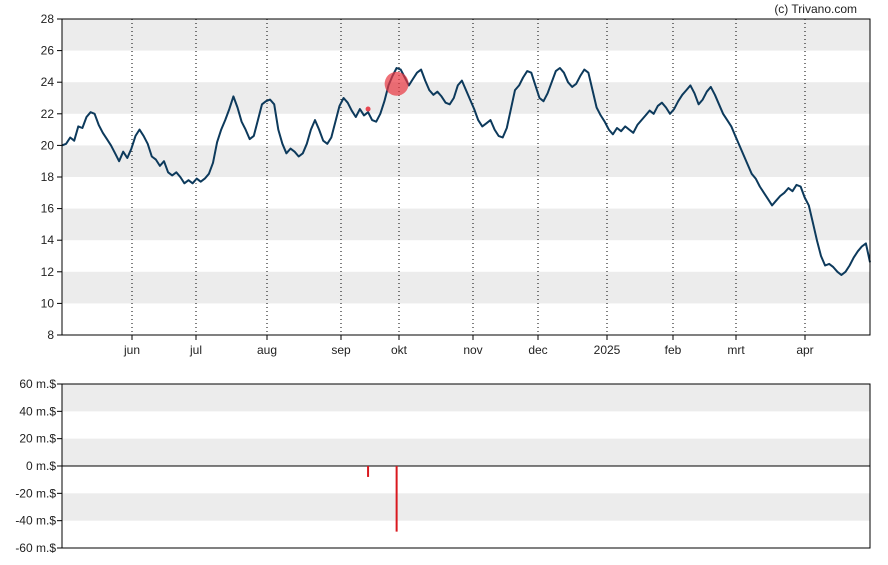 This screenshot has height=565, width=888. I want to click on y-tick-label: 18, so click(48, 177).